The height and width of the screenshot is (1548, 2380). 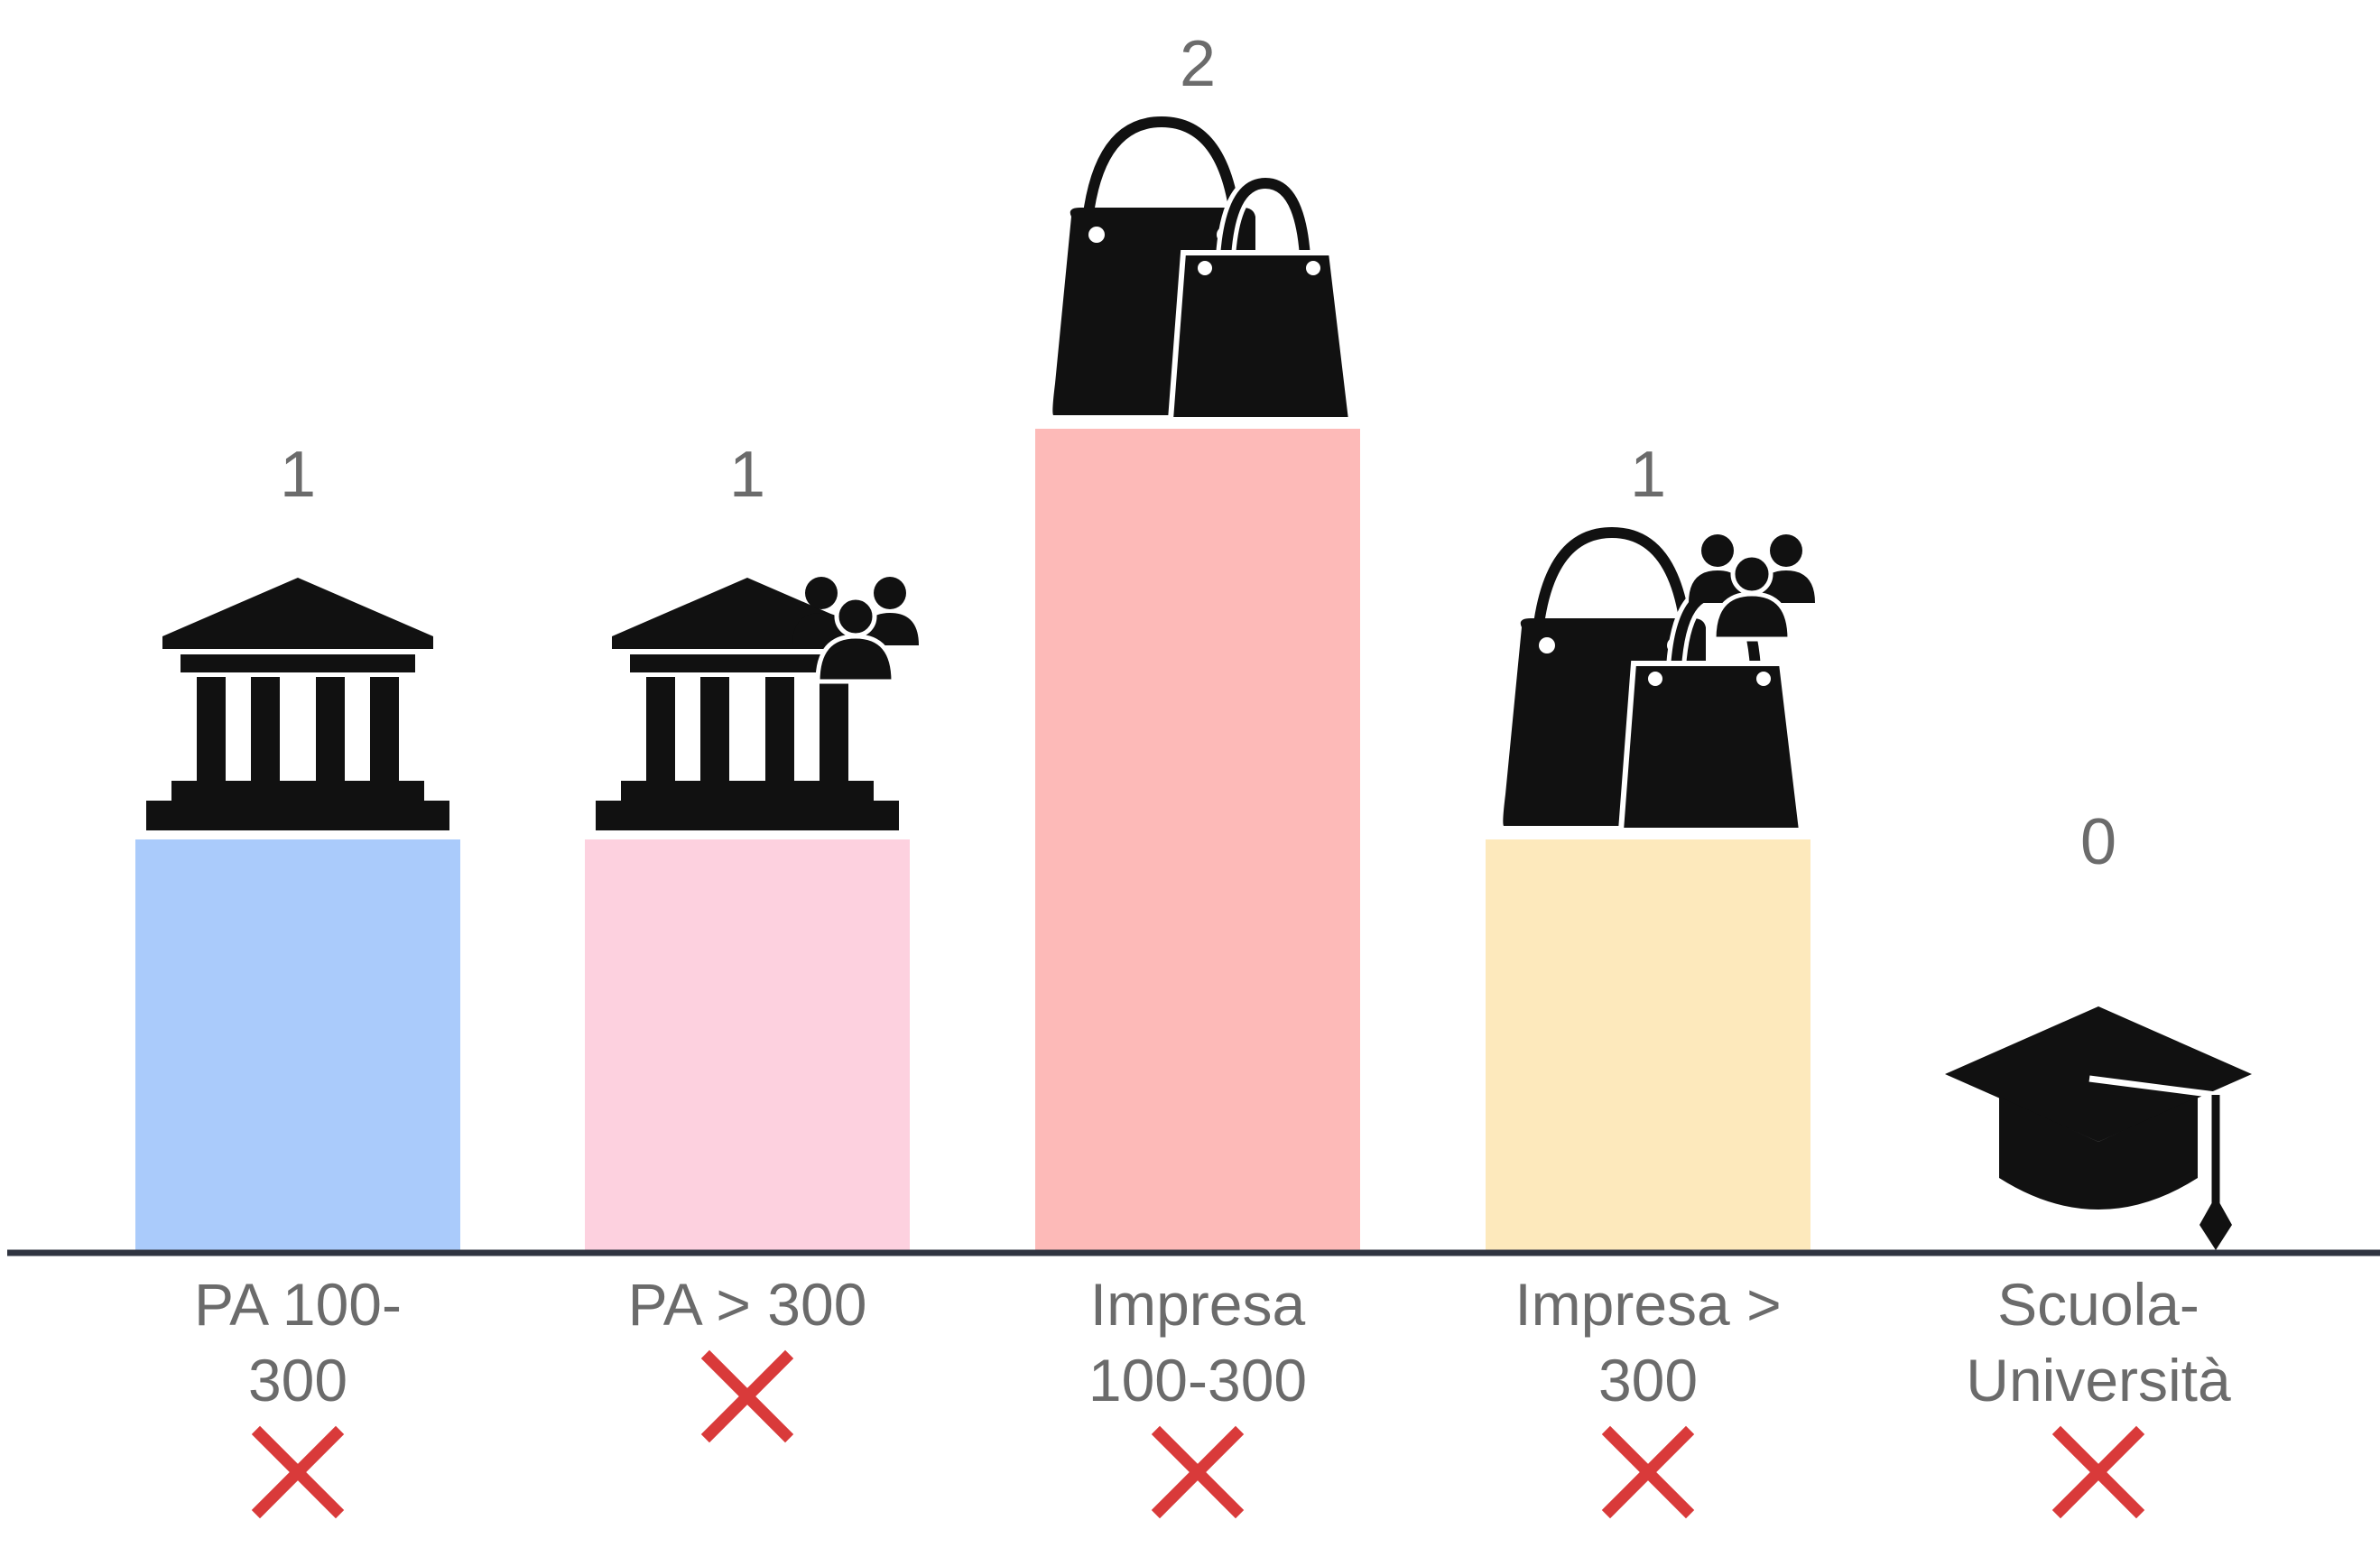 I want to click on value-label-4: 0, so click(x=2098, y=842).